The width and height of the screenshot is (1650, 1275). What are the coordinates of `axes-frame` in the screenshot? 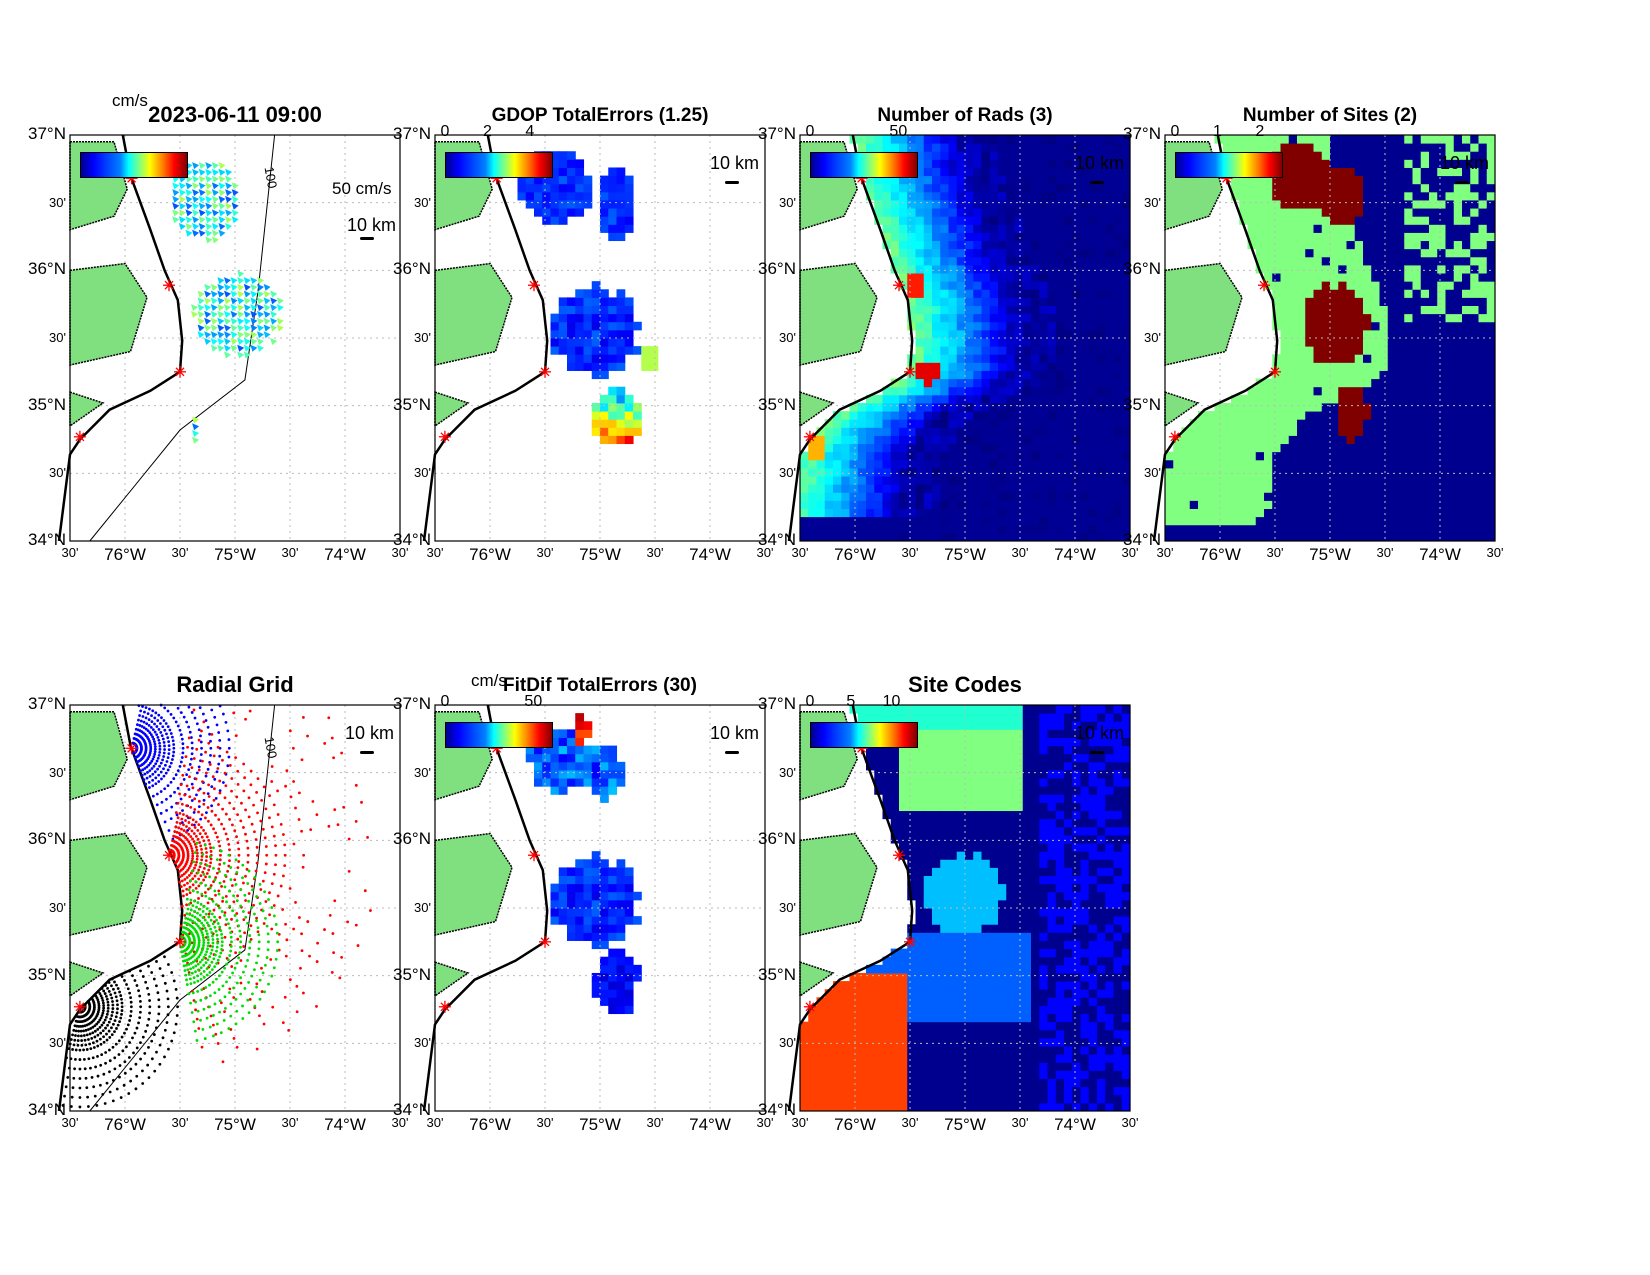 It's located at (1330, 338).